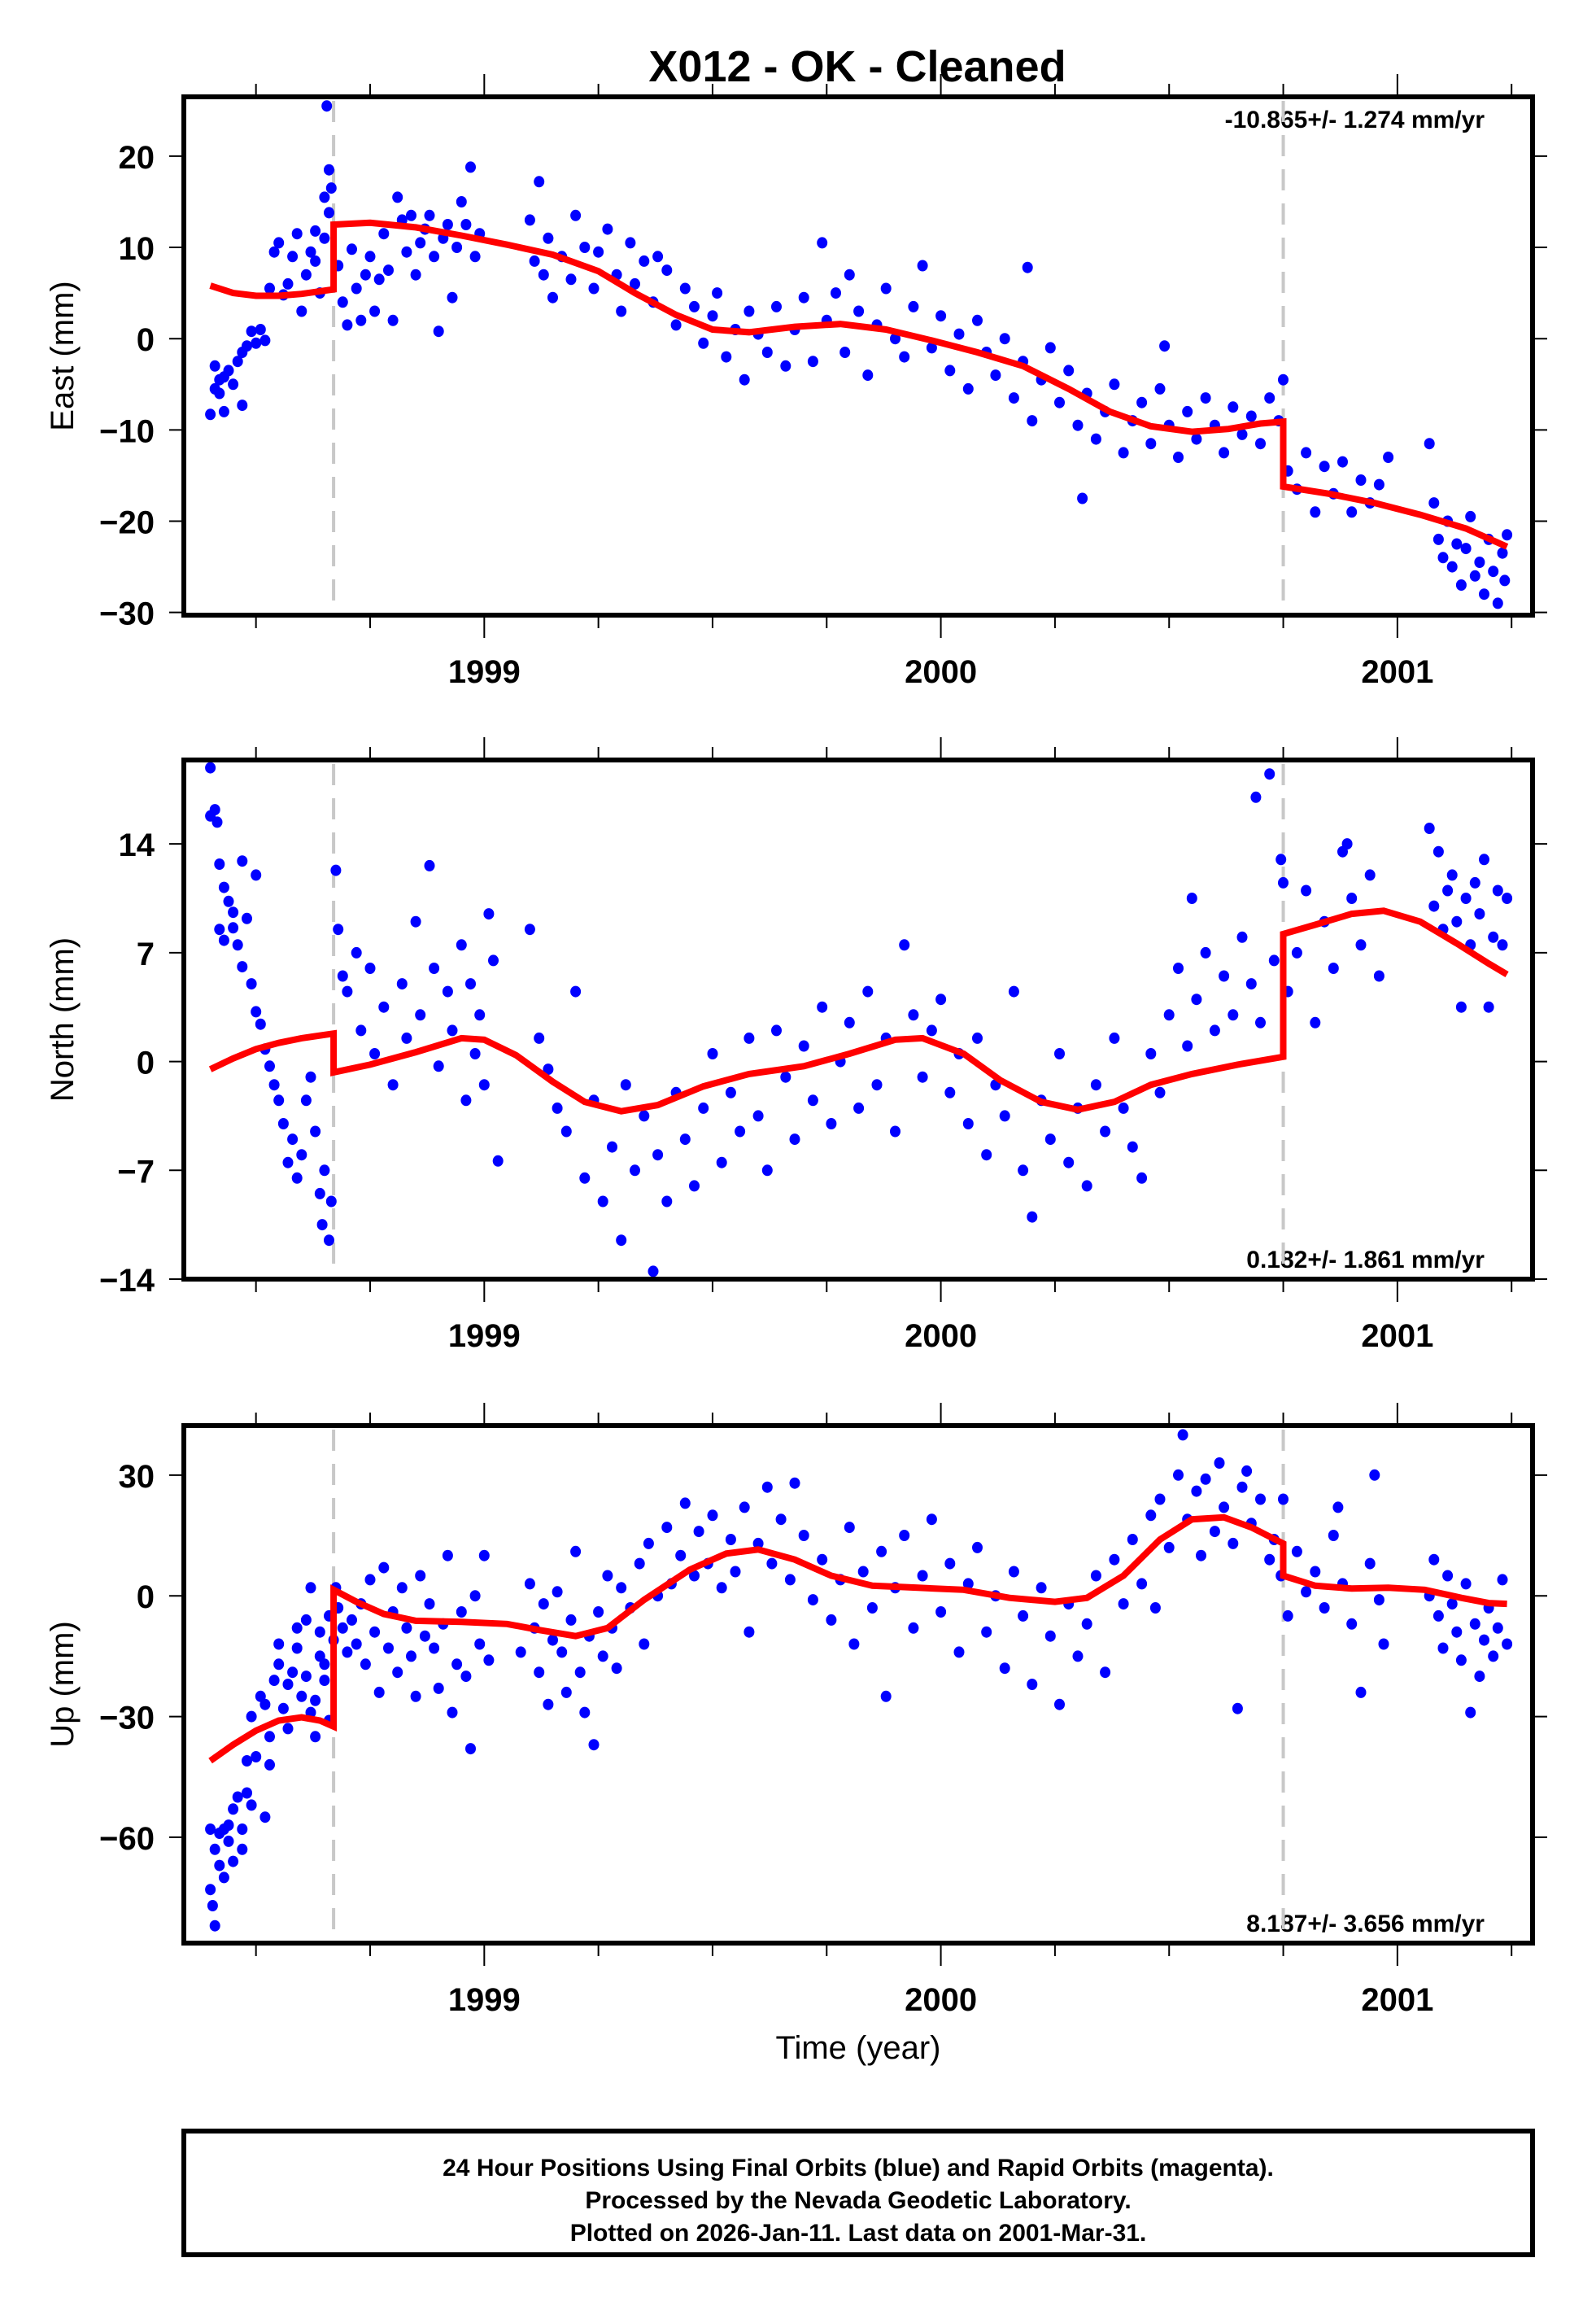  I want to click on rate-label-up: 8.187+/- 3.656 mm/yr, so click(1365, 1924).